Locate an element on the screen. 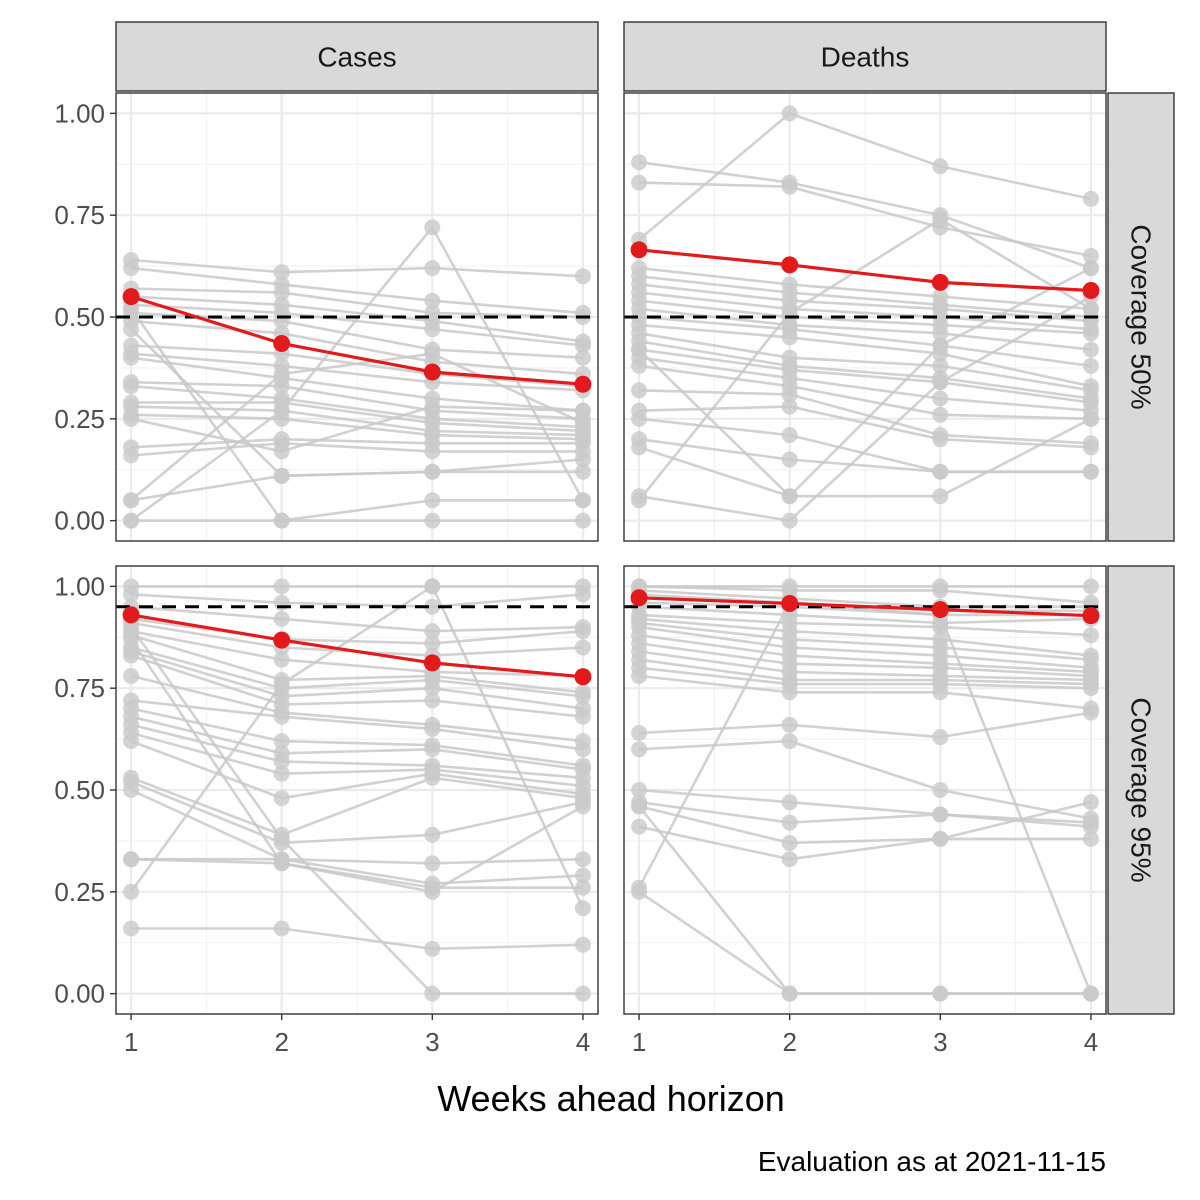 Image resolution: width=1200 pixels, height=1200 pixels. x-tick-label: 4 is located at coordinates (1091, 1042).